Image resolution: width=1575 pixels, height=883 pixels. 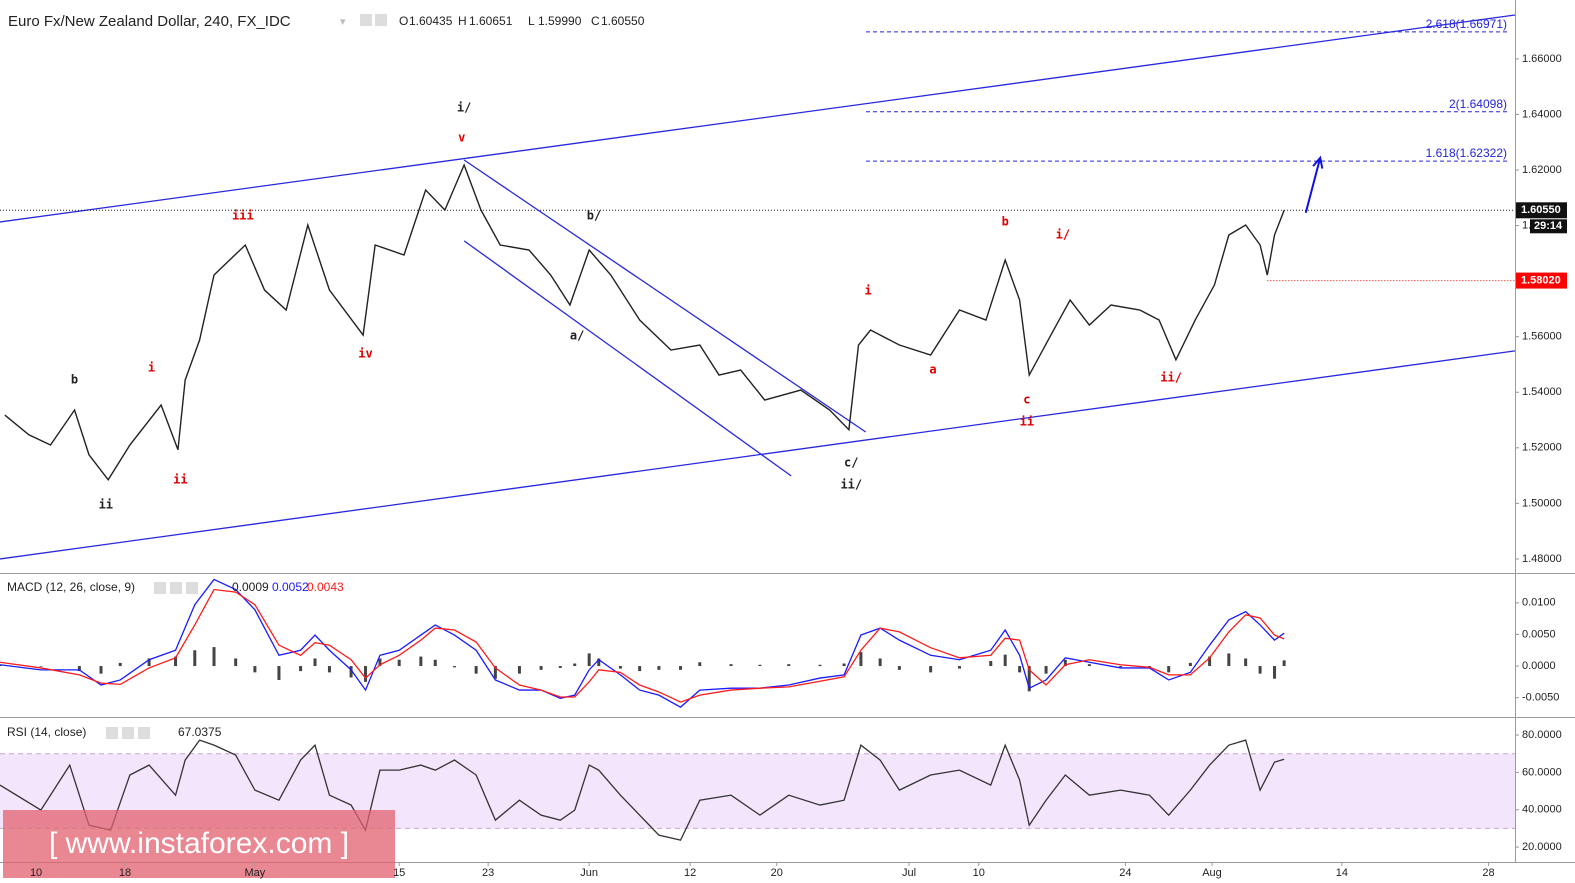 What do you see at coordinates (199, 844) in the screenshot?
I see `watermark-box` at bounding box center [199, 844].